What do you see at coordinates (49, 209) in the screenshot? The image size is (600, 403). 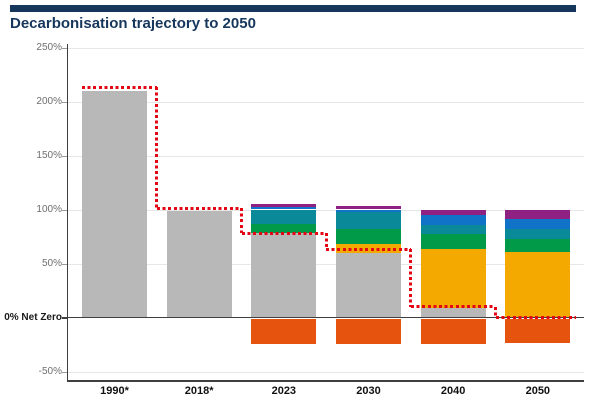 I see `y-axis-label: 100%` at bounding box center [49, 209].